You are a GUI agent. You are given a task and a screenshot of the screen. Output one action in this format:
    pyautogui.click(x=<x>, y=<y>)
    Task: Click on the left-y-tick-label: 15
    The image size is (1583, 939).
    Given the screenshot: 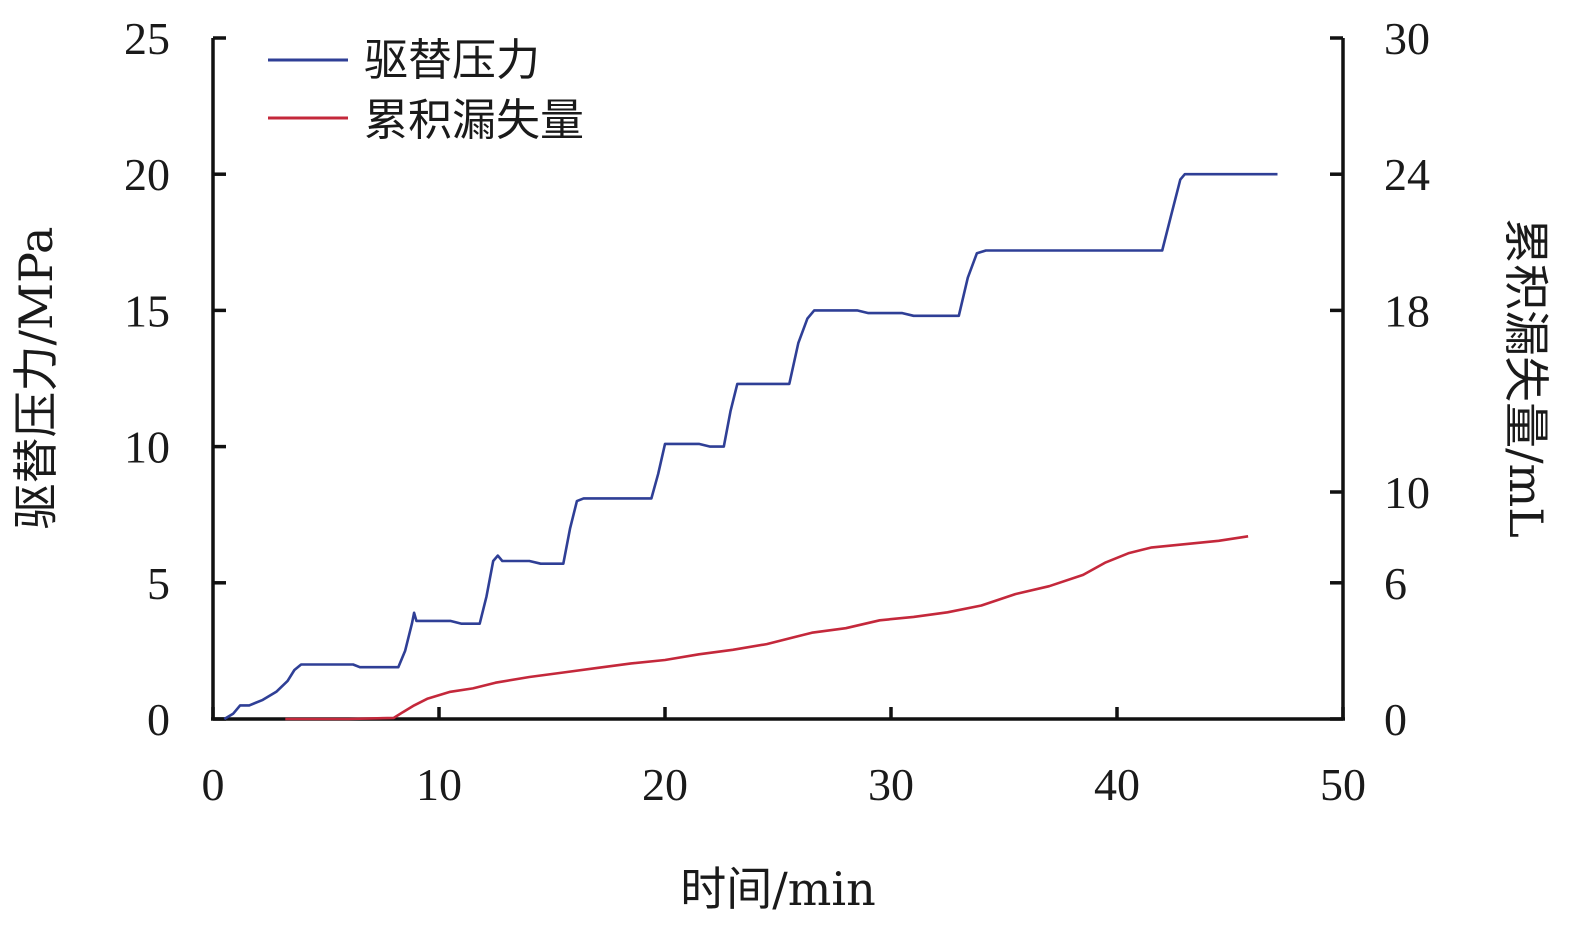 What is the action you would take?
    pyautogui.click(x=147, y=310)
    